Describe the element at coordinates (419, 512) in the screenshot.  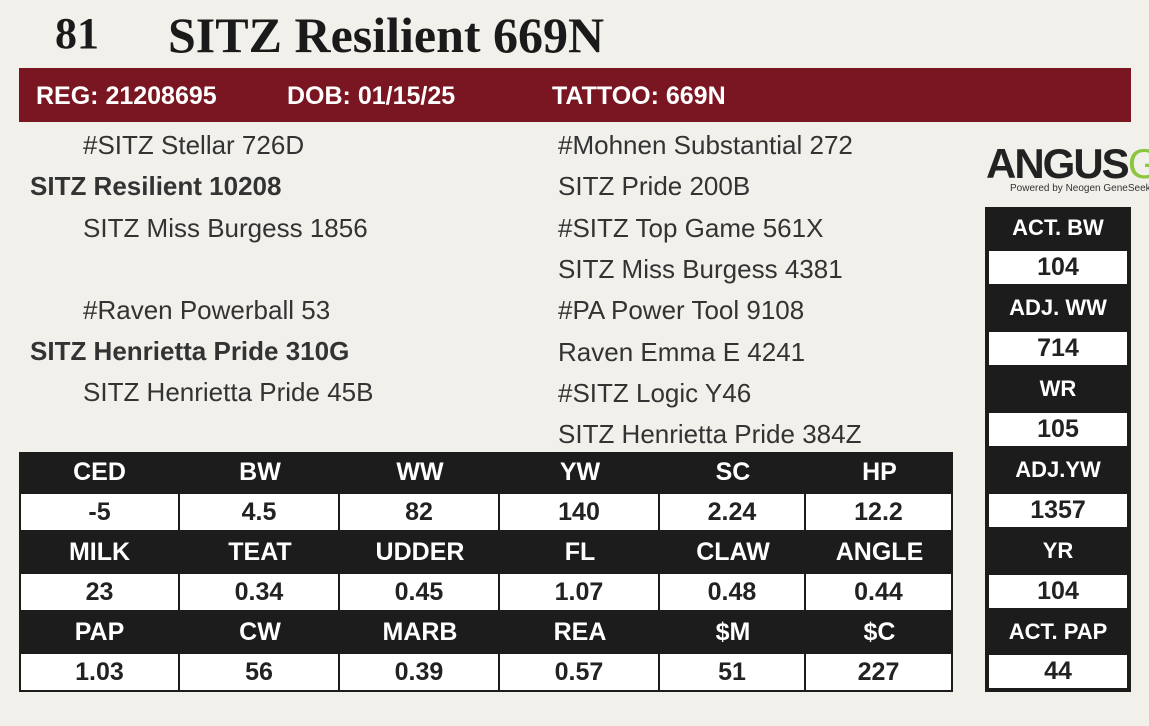
I see `epd-value: 82` at that location.